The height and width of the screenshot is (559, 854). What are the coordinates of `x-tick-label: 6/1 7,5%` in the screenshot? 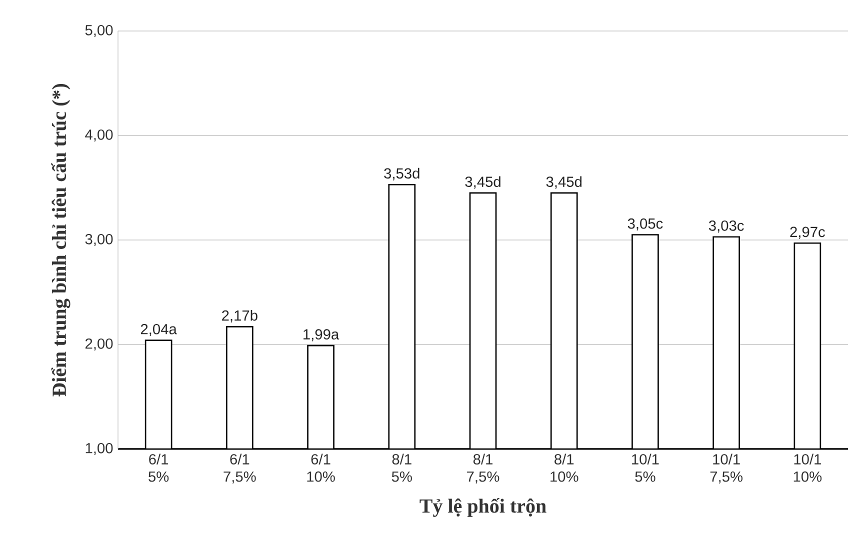 It's located at (240, 469).